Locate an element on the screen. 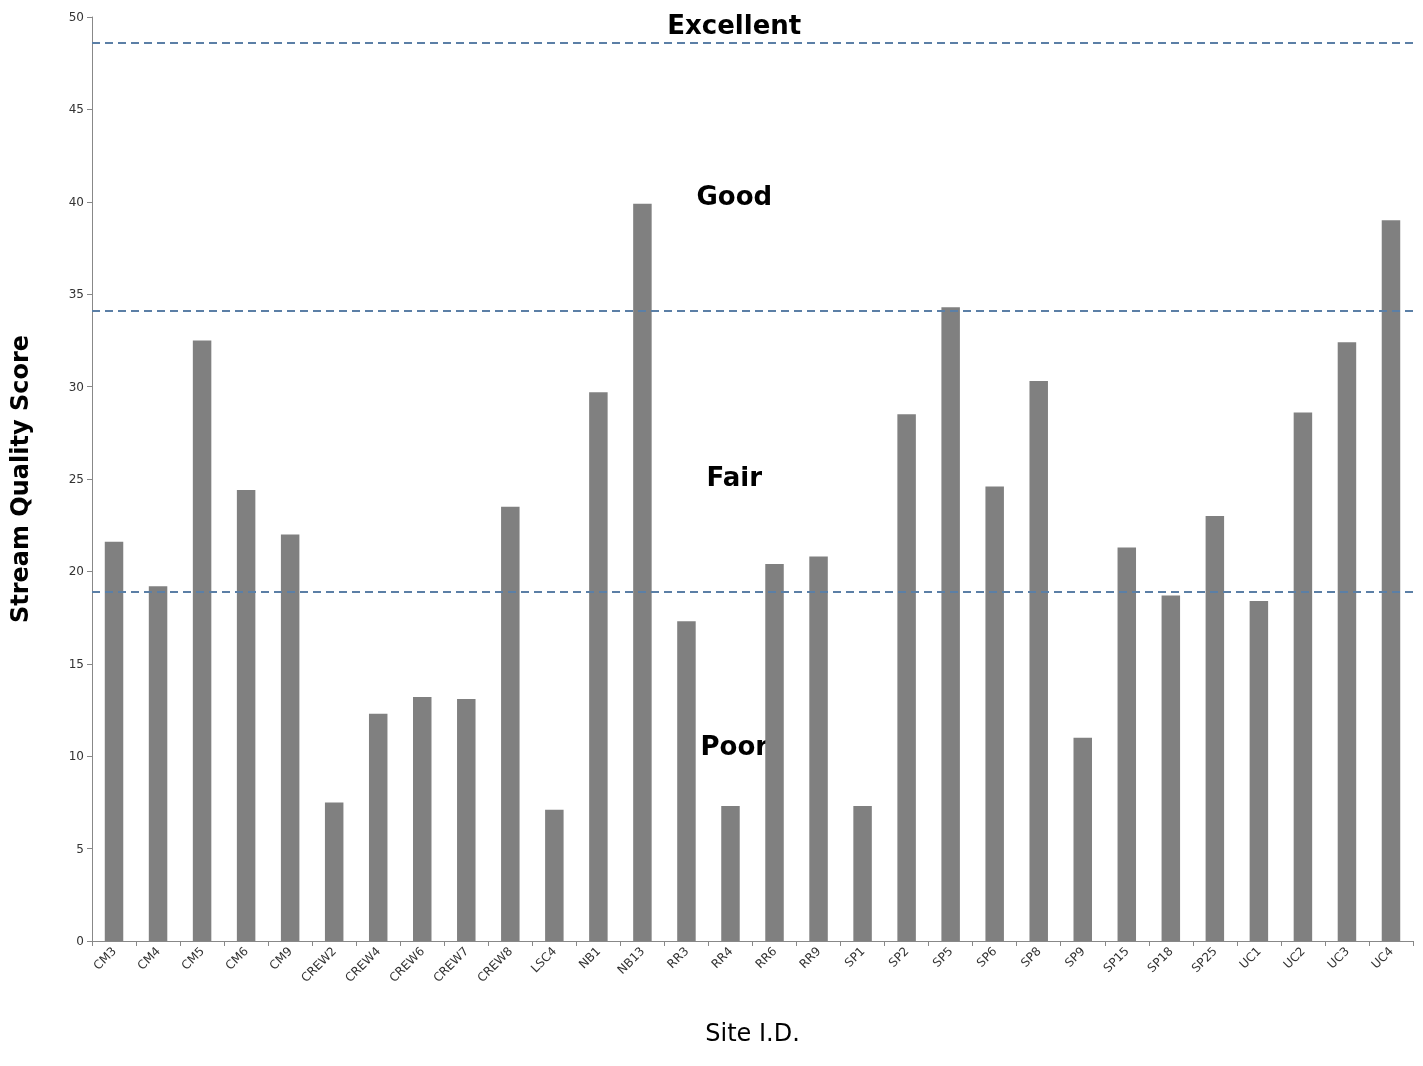  x-tick-label: UC1 is located at coordinates (1250, 958).